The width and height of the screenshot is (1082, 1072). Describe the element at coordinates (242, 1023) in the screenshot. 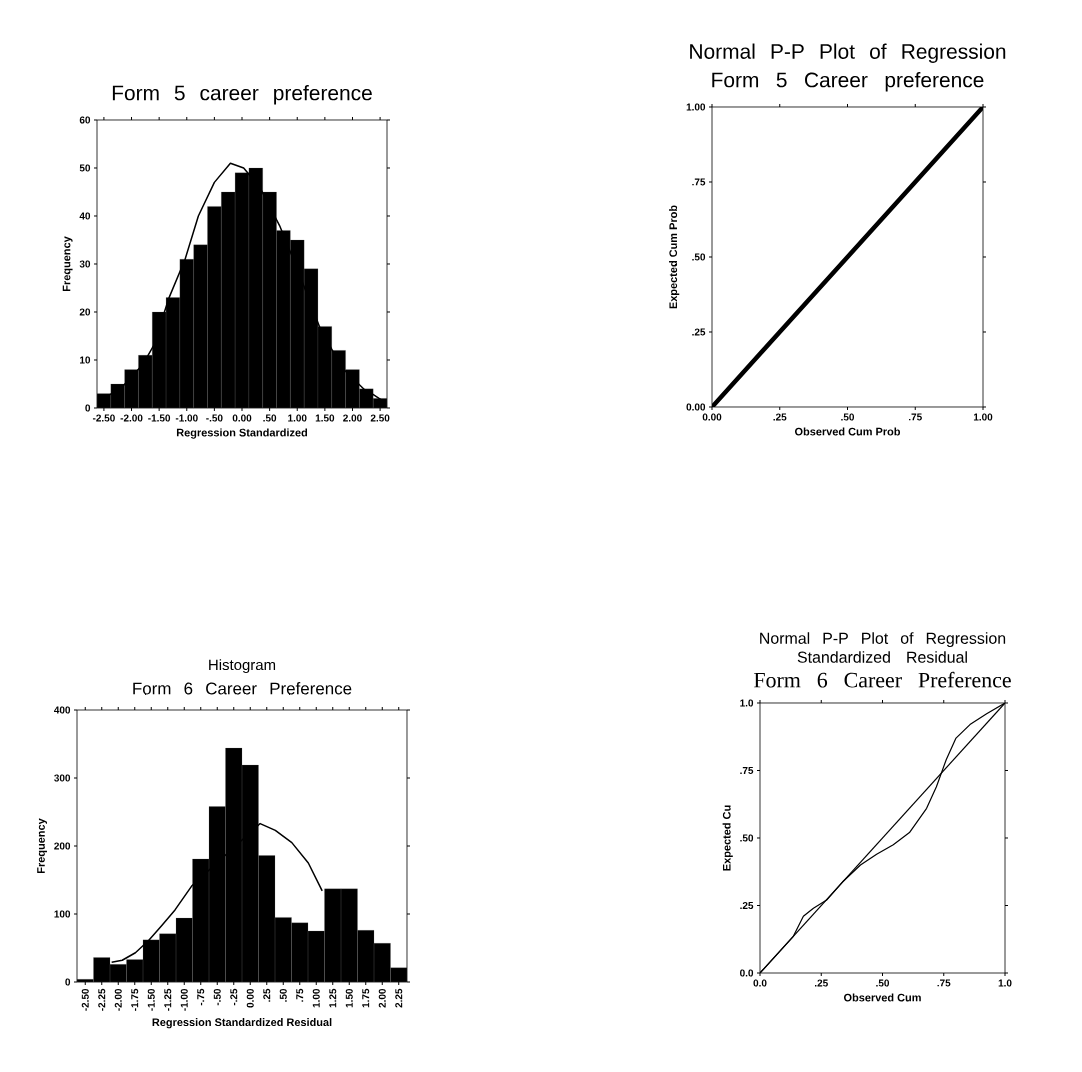

I see `x-axis-title: Regression Standardized Residual` at that location.